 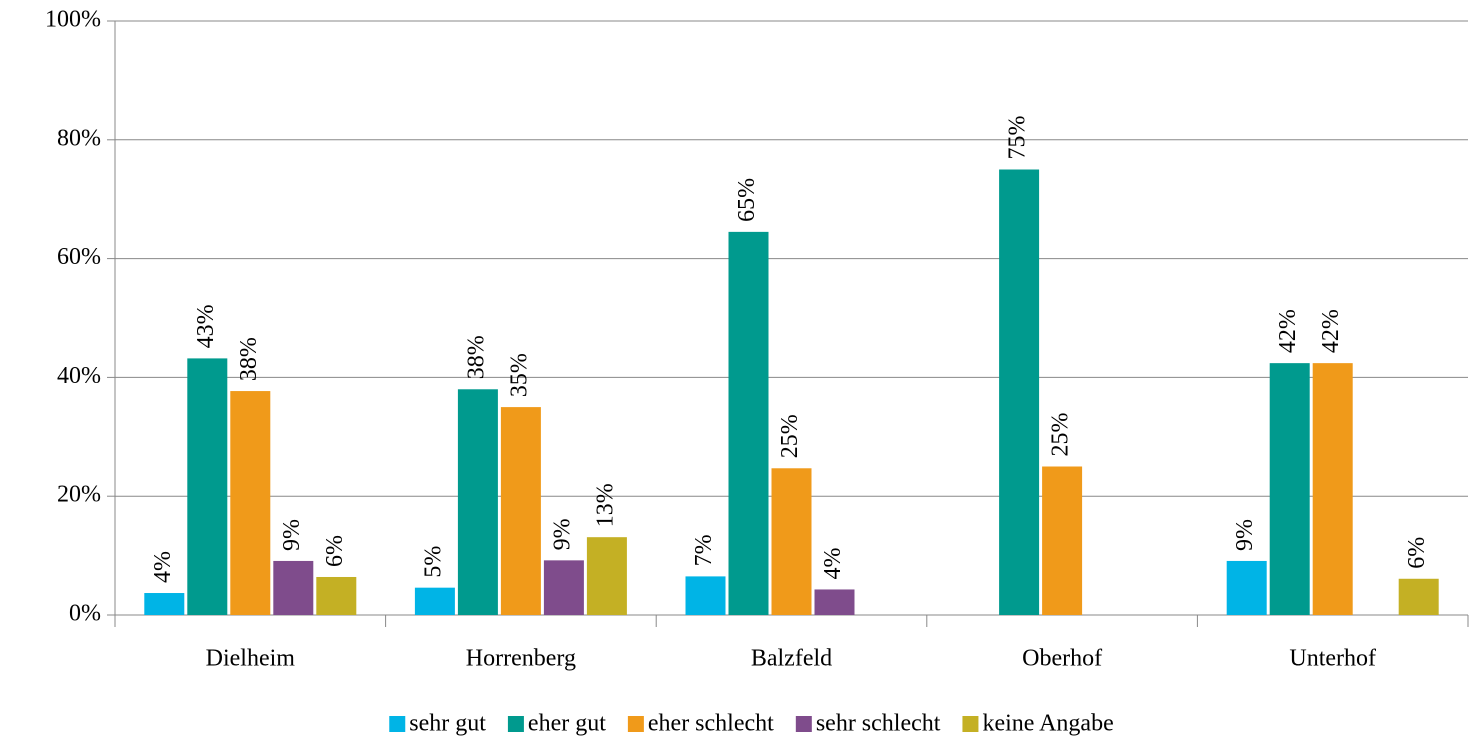 What do you see at coordinates (206, 326) in the screenshot?
I see `data-label: 43%` at bounding box center [206, 326].